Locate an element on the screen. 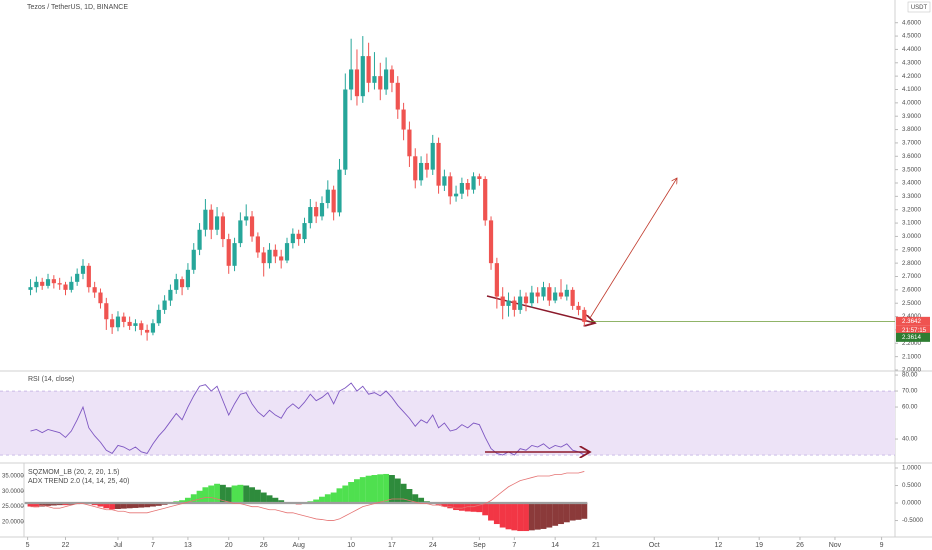 The width and height of the screenshot is (932, 550). last-price-box is located at coordinates (913, 321).